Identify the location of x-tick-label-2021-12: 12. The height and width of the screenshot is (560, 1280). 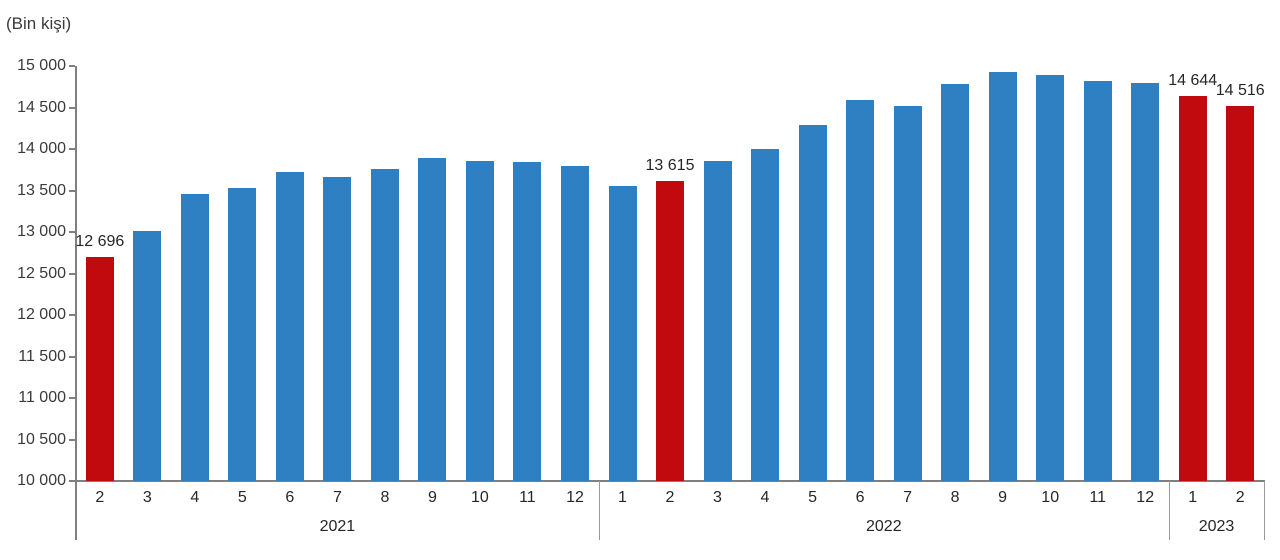
(575, 497).